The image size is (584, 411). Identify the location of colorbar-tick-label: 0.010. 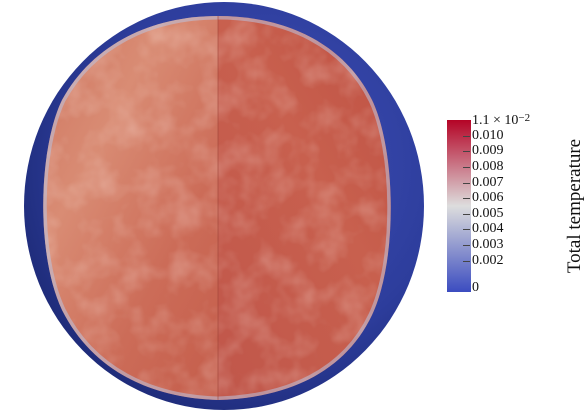
(488, 135).